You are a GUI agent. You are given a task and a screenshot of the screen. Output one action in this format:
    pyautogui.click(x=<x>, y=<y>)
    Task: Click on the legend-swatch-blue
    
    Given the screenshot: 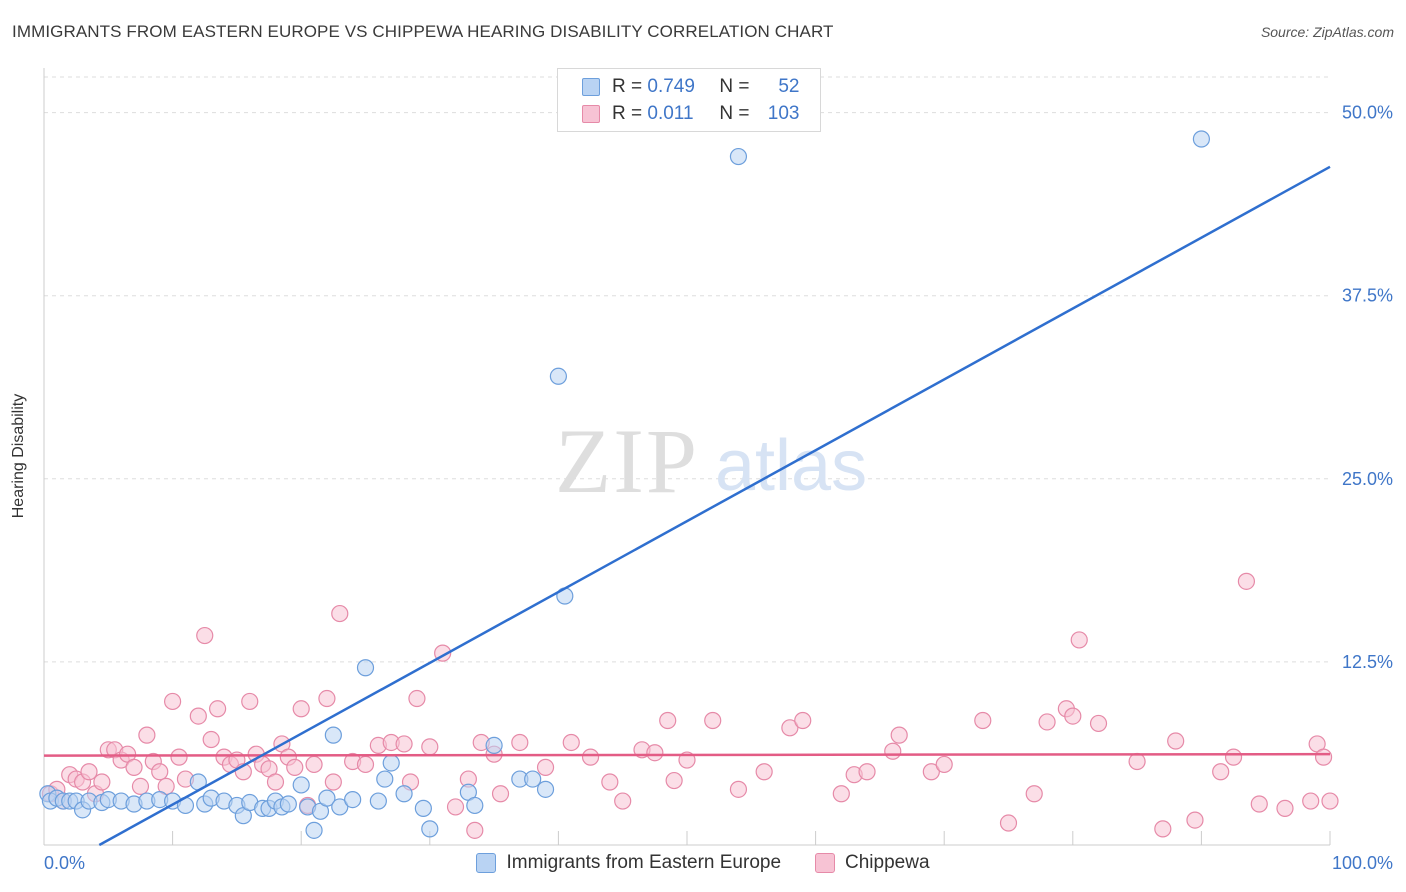 What is the action you would take?
    pyautogui.click(x=591, y=87)
    